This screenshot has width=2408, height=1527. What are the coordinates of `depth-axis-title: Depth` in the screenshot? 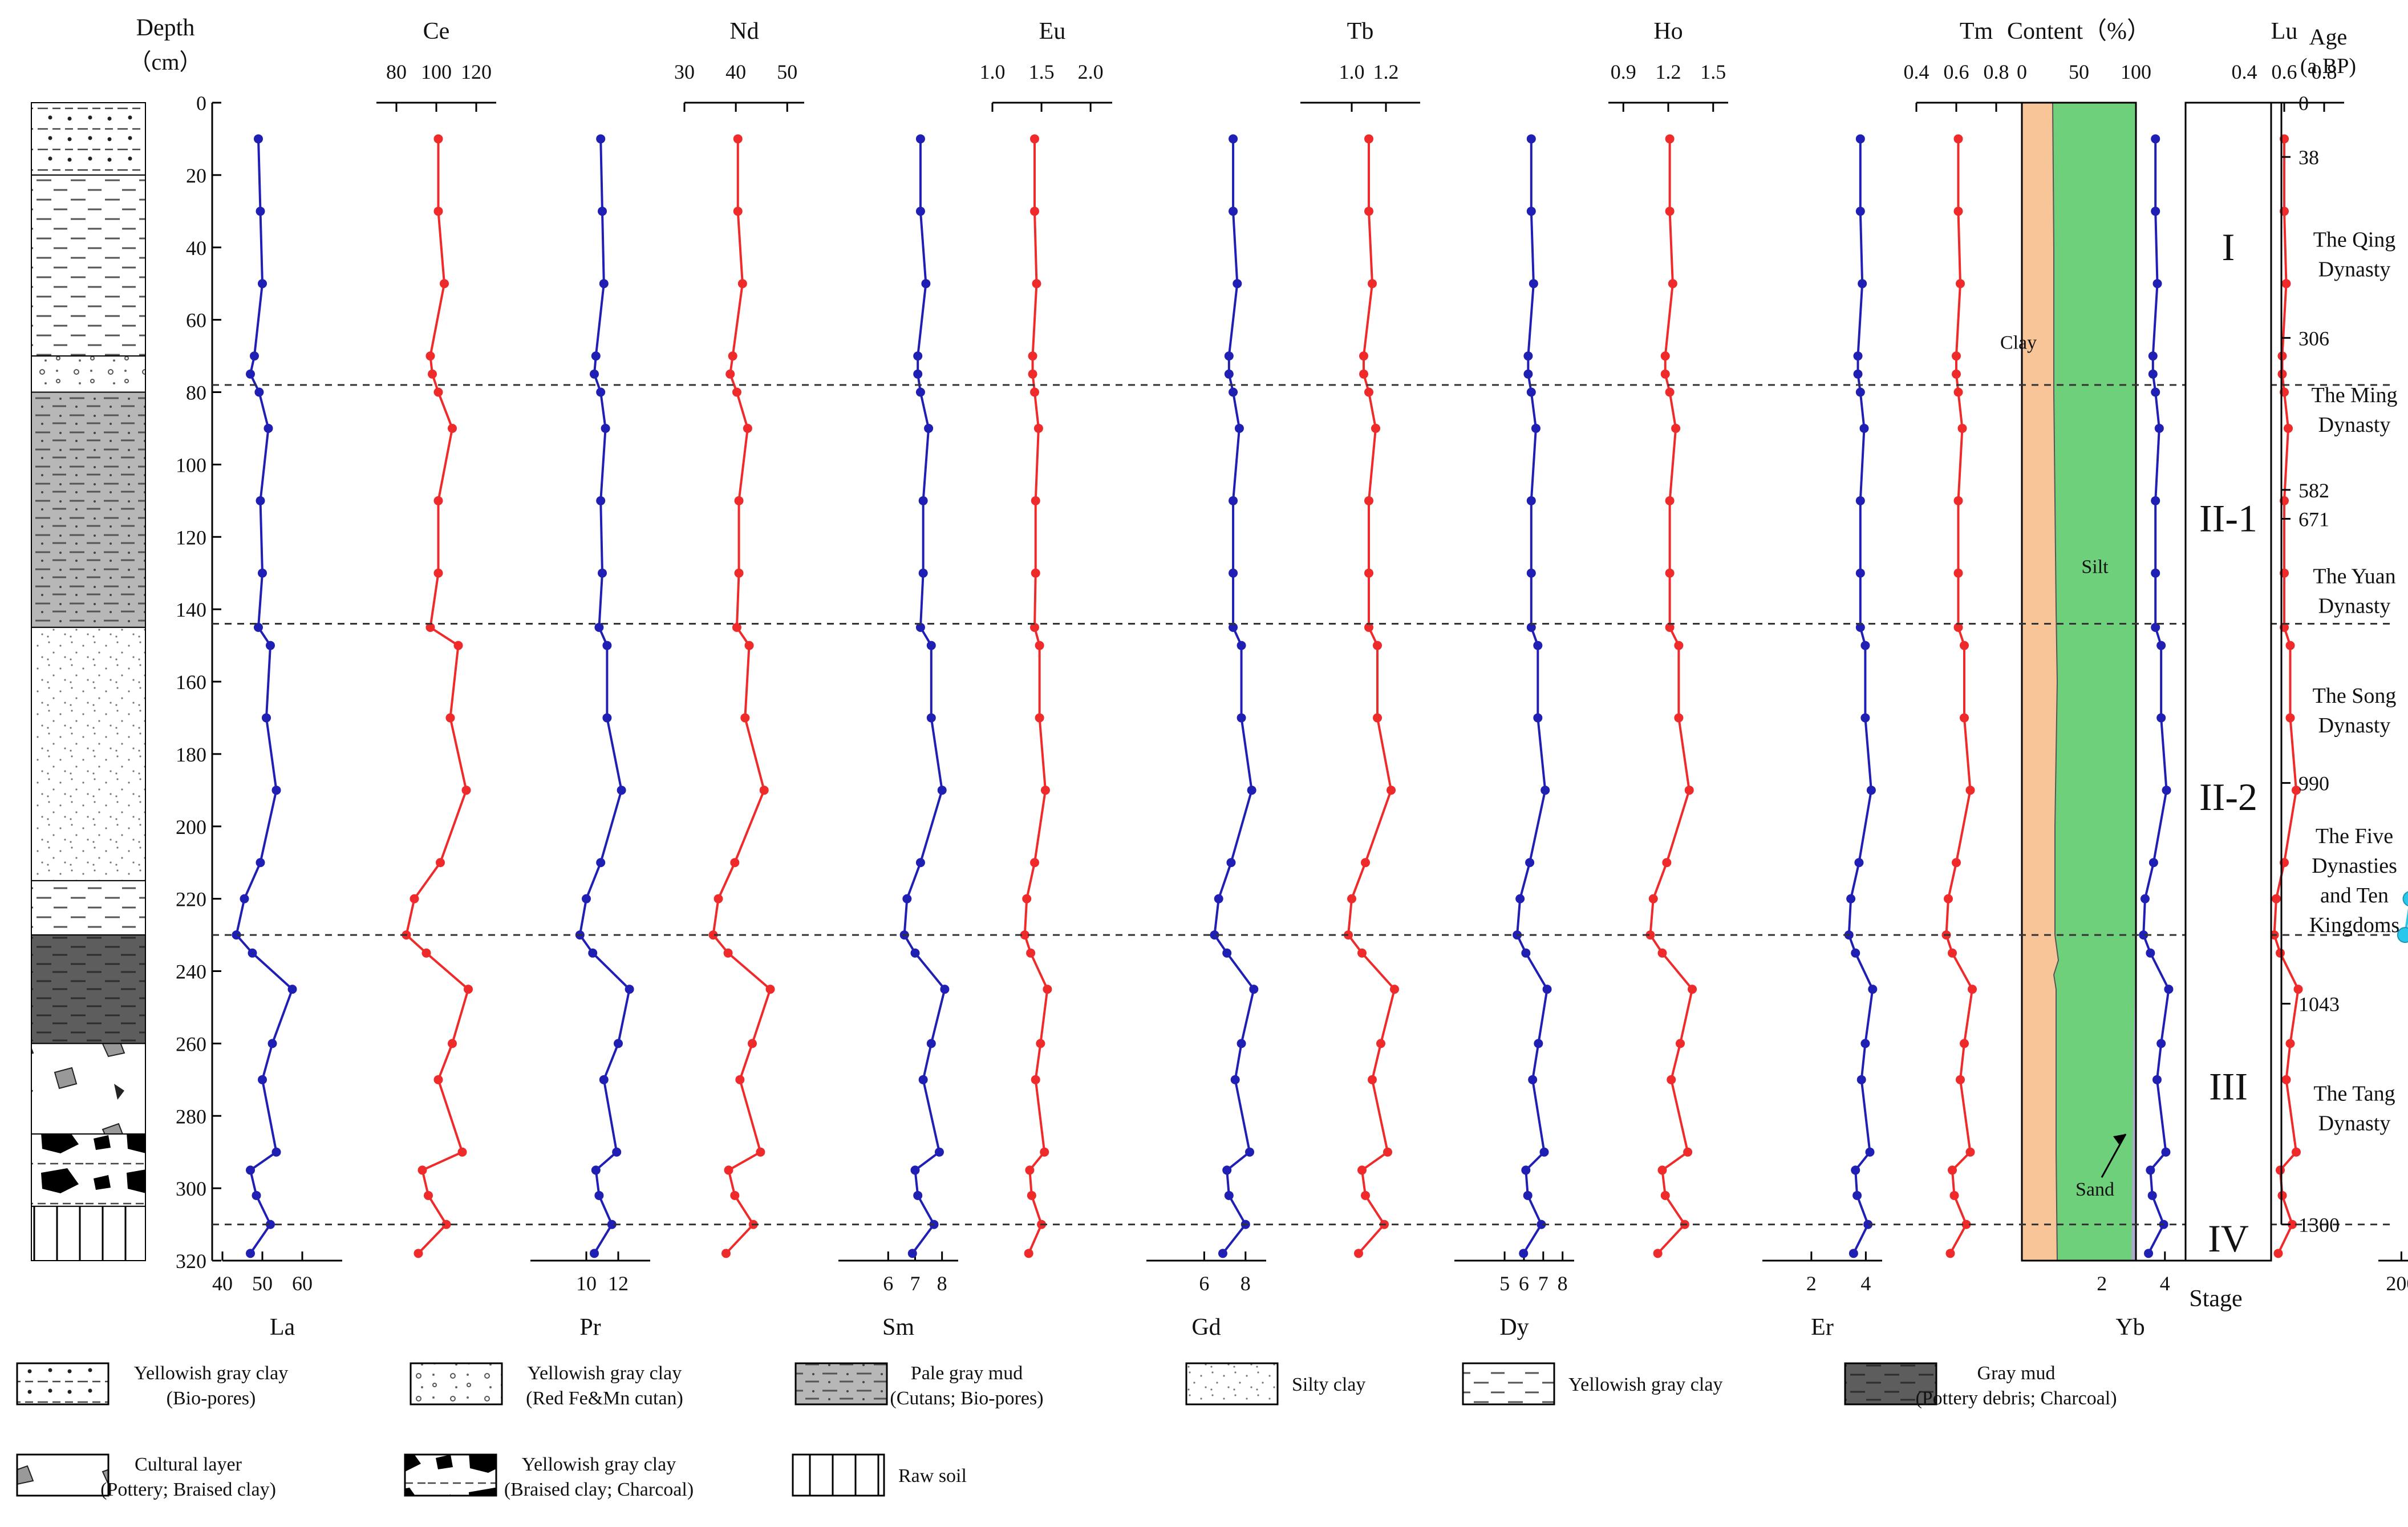 It's located at (165, 28).